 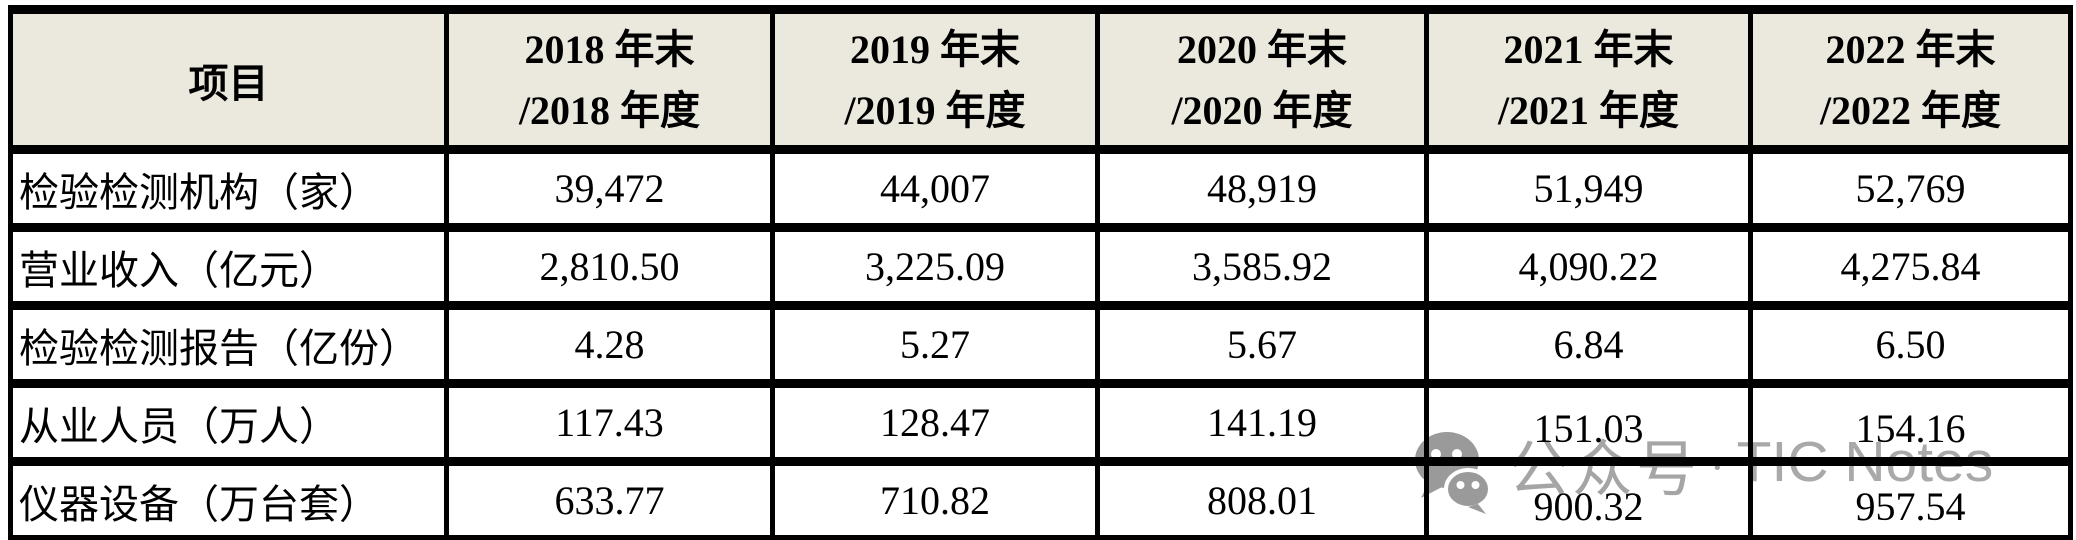 I want to click on table-cell: 6.84, so click(x=1588, y=344).